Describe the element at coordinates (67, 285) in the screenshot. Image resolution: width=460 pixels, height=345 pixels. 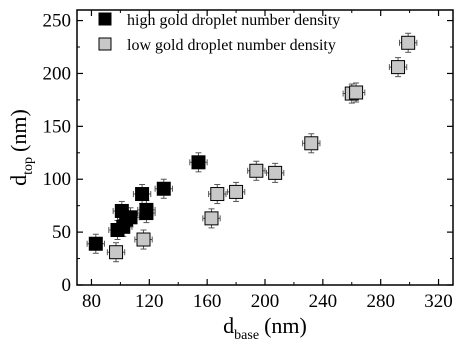
I see `y-tick-label: 0` at that location.